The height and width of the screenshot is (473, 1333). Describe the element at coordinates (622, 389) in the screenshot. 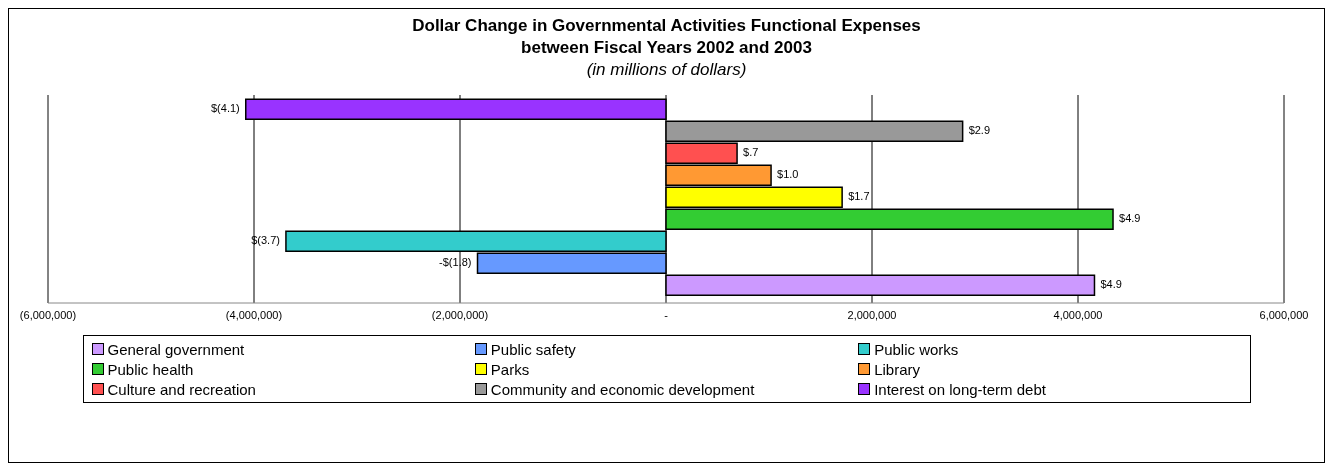

I see `legend-label: Community and economic development` at that location.